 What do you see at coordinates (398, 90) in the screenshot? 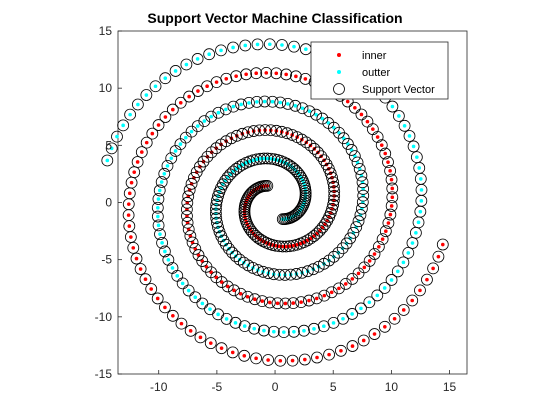
I see `legend-label-support-vector: Support Vector` at bounding box center [398, 90].